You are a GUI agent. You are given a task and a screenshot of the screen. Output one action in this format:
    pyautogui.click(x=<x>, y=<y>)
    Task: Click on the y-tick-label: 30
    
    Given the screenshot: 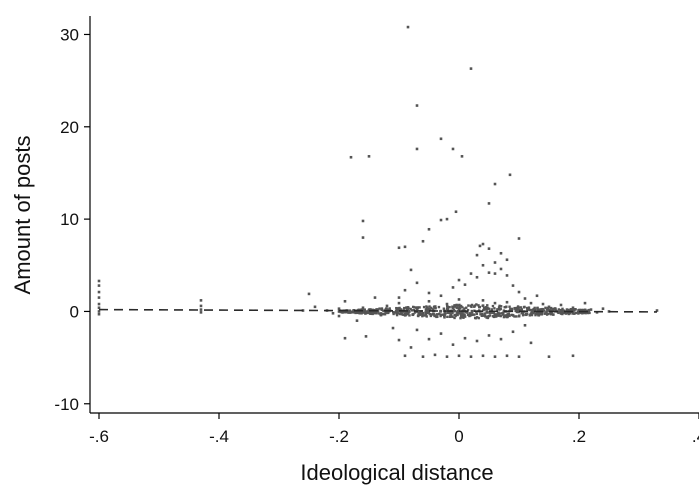 What is the action you would take?
    pyautogui.click(x=69, y=34)
    